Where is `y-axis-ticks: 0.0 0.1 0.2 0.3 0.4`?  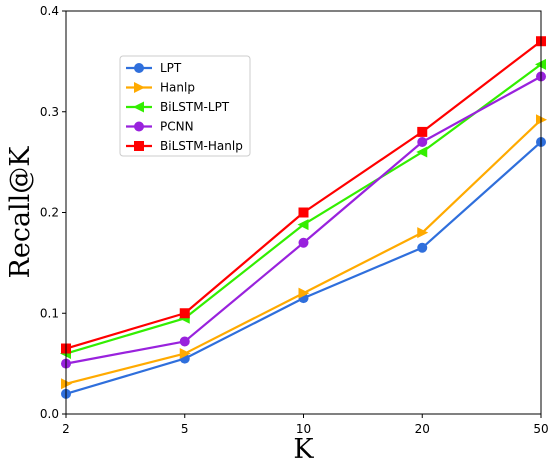
y-axis-ticks: 0.0 0.1 0.2 0.3 0.4 is located at coordinates (53, 212).